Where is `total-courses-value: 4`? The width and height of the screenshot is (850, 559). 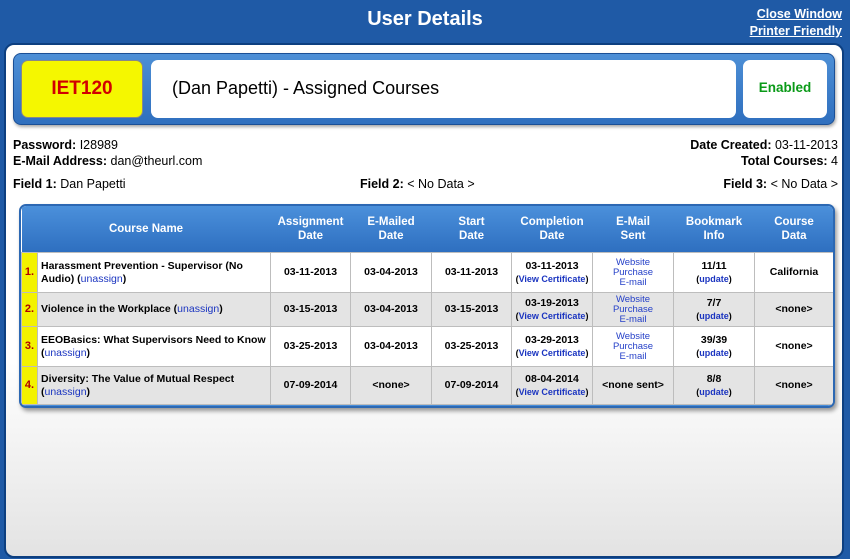
total-courses-value: 4 is located at coordinates (834, 161).